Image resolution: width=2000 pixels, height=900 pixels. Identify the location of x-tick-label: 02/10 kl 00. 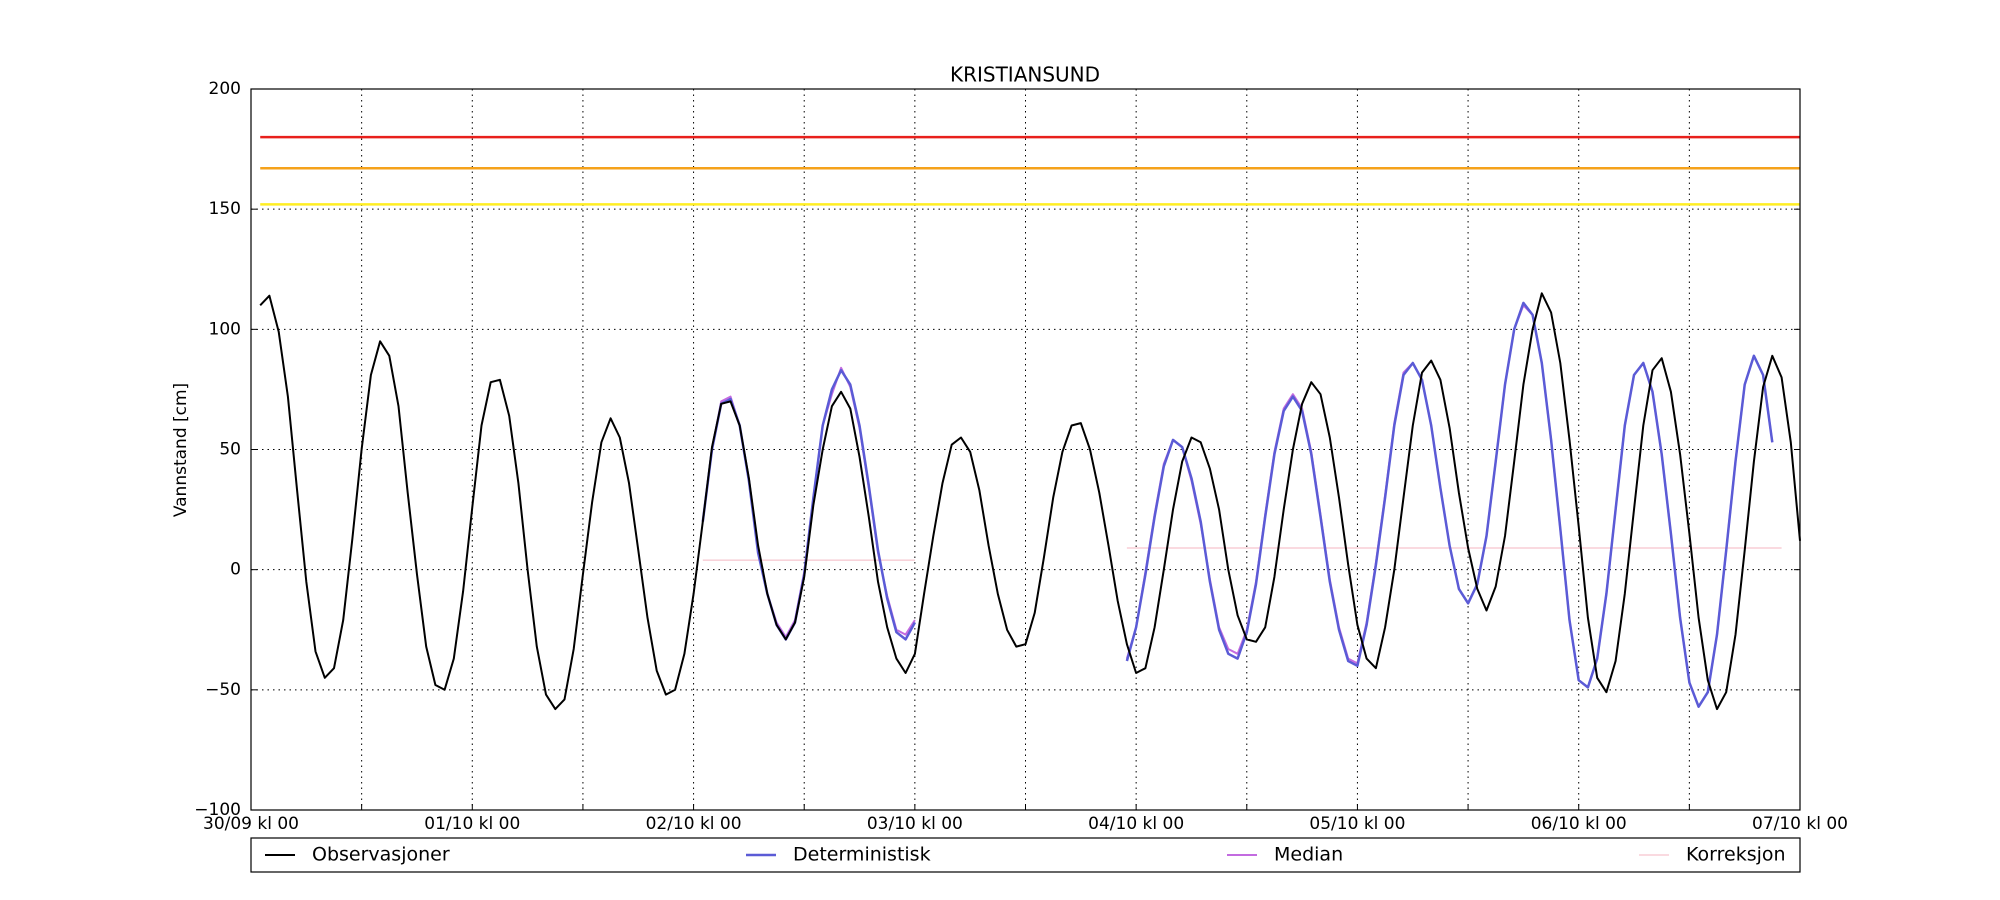
(694, 824).